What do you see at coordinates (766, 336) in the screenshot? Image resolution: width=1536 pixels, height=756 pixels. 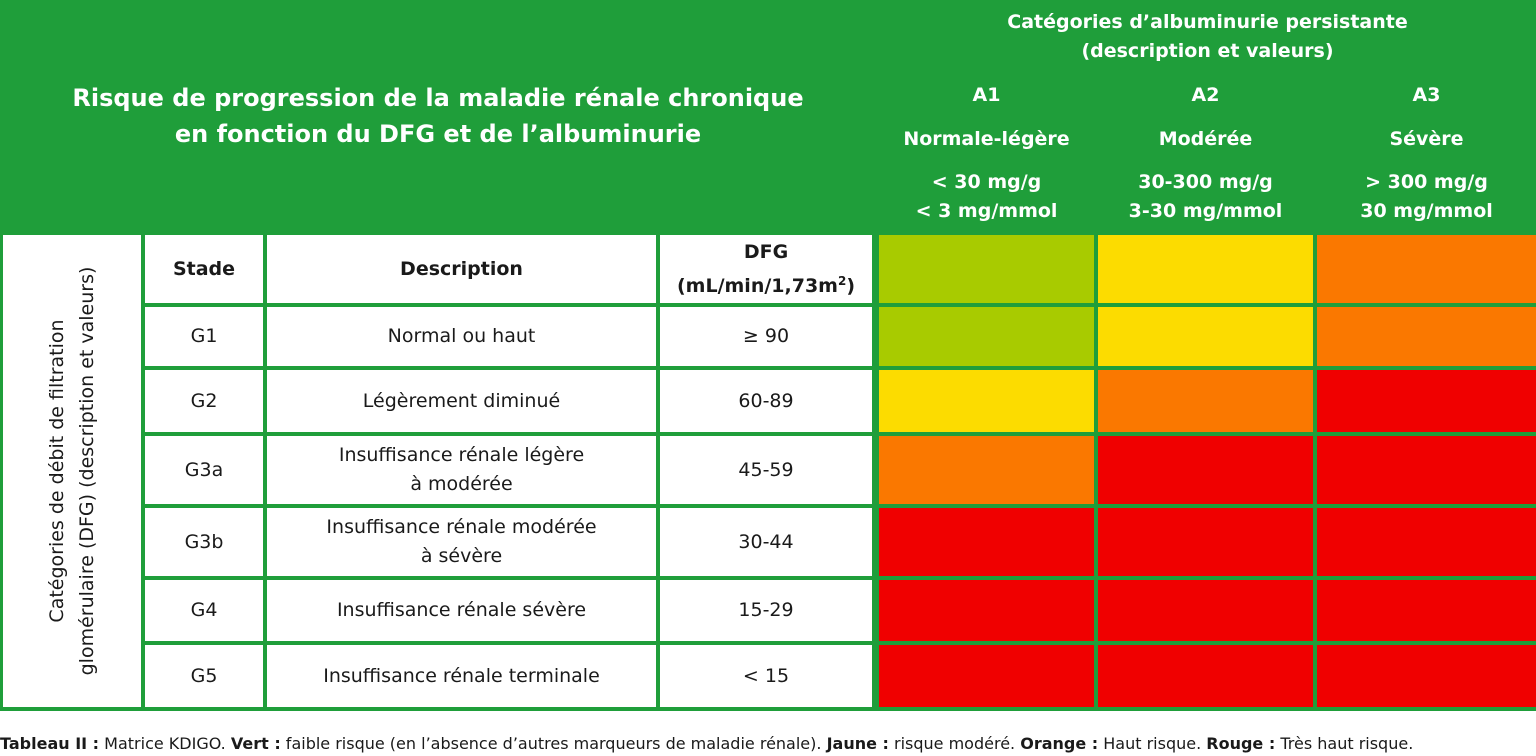 I see `dfg-g1: ≥ 90` at bounding box center [766, 336].